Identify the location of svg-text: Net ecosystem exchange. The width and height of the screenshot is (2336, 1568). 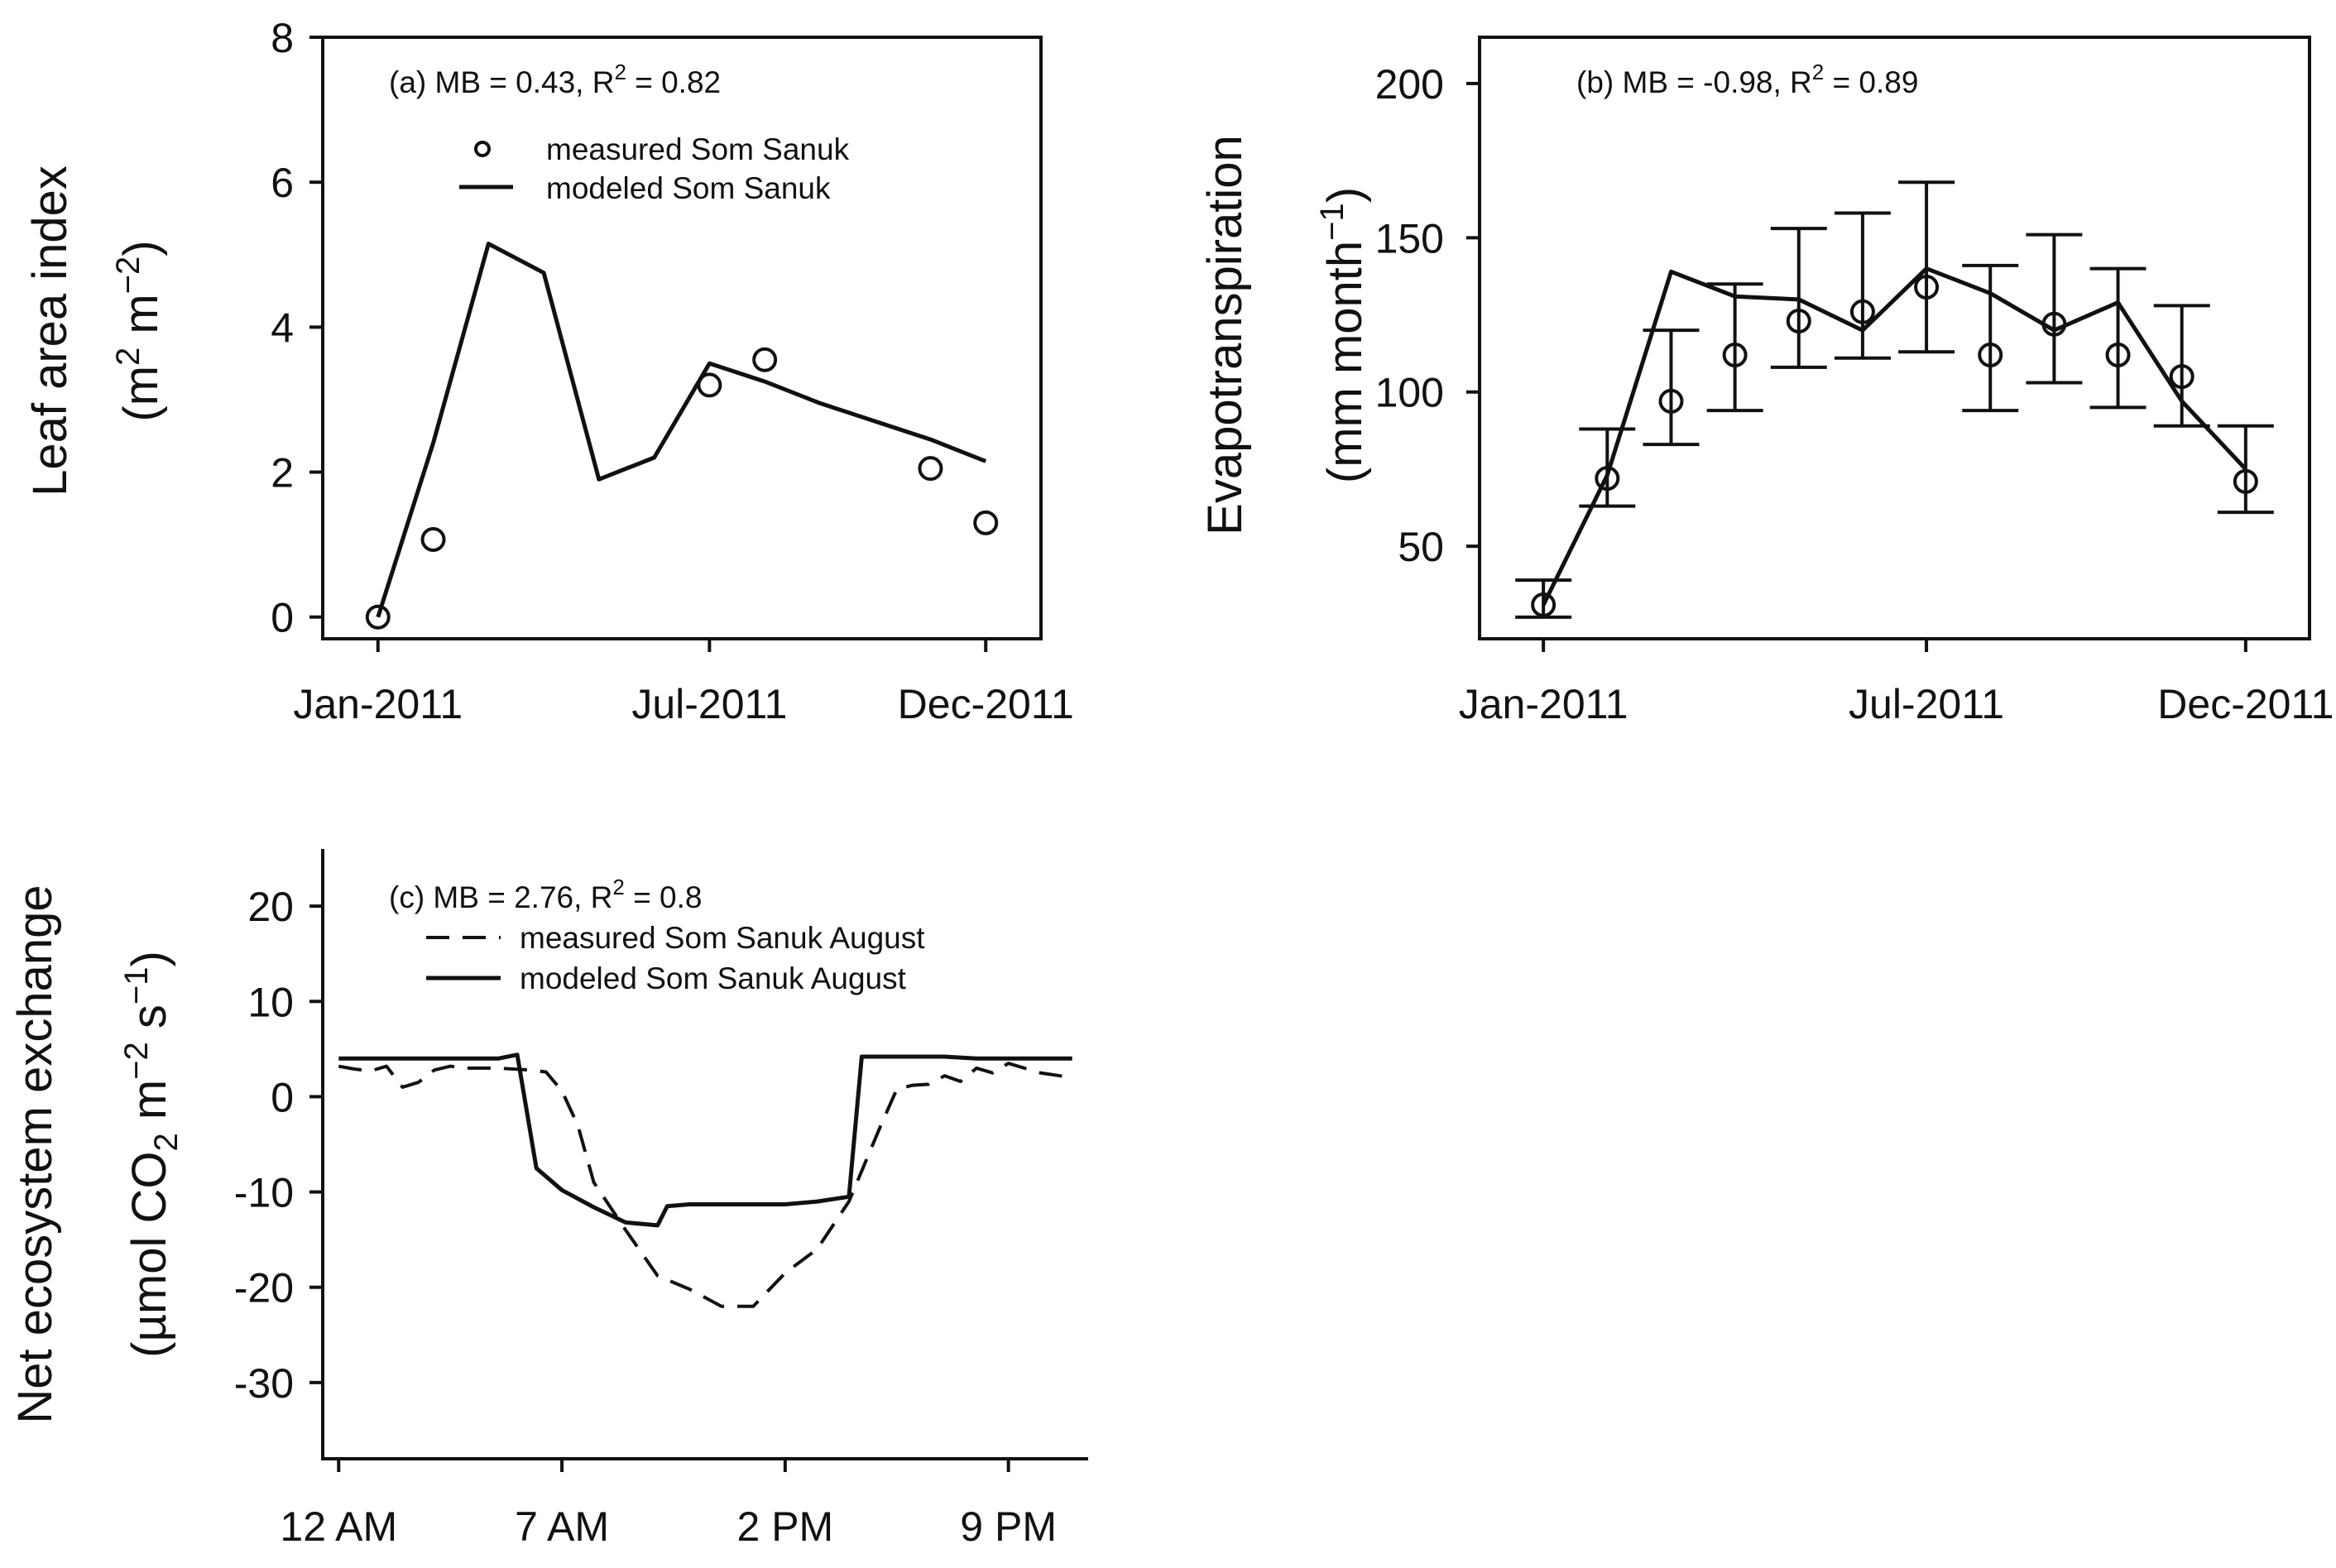
(35, 1154).